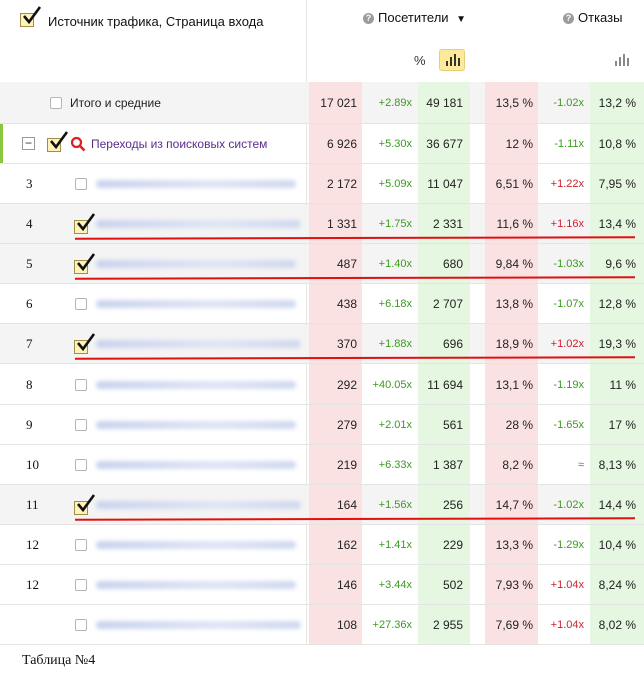 The width and height of the screenshot is (644, 690). I want to click on row-col6: 19,3 %, so click(617, 344).